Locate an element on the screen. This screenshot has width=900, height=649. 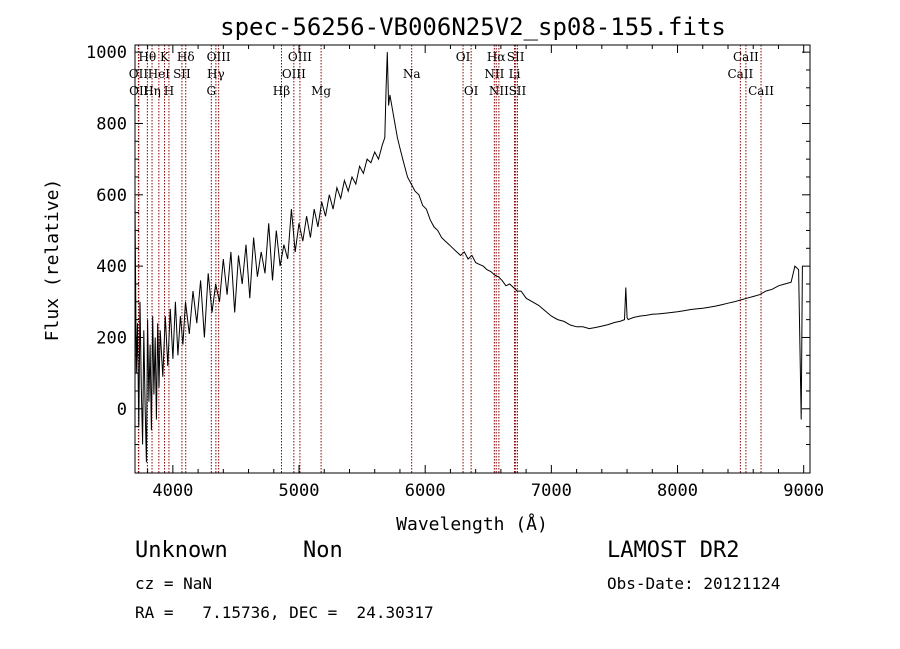
subclass-label: Non is located at coordinates (323, 550).